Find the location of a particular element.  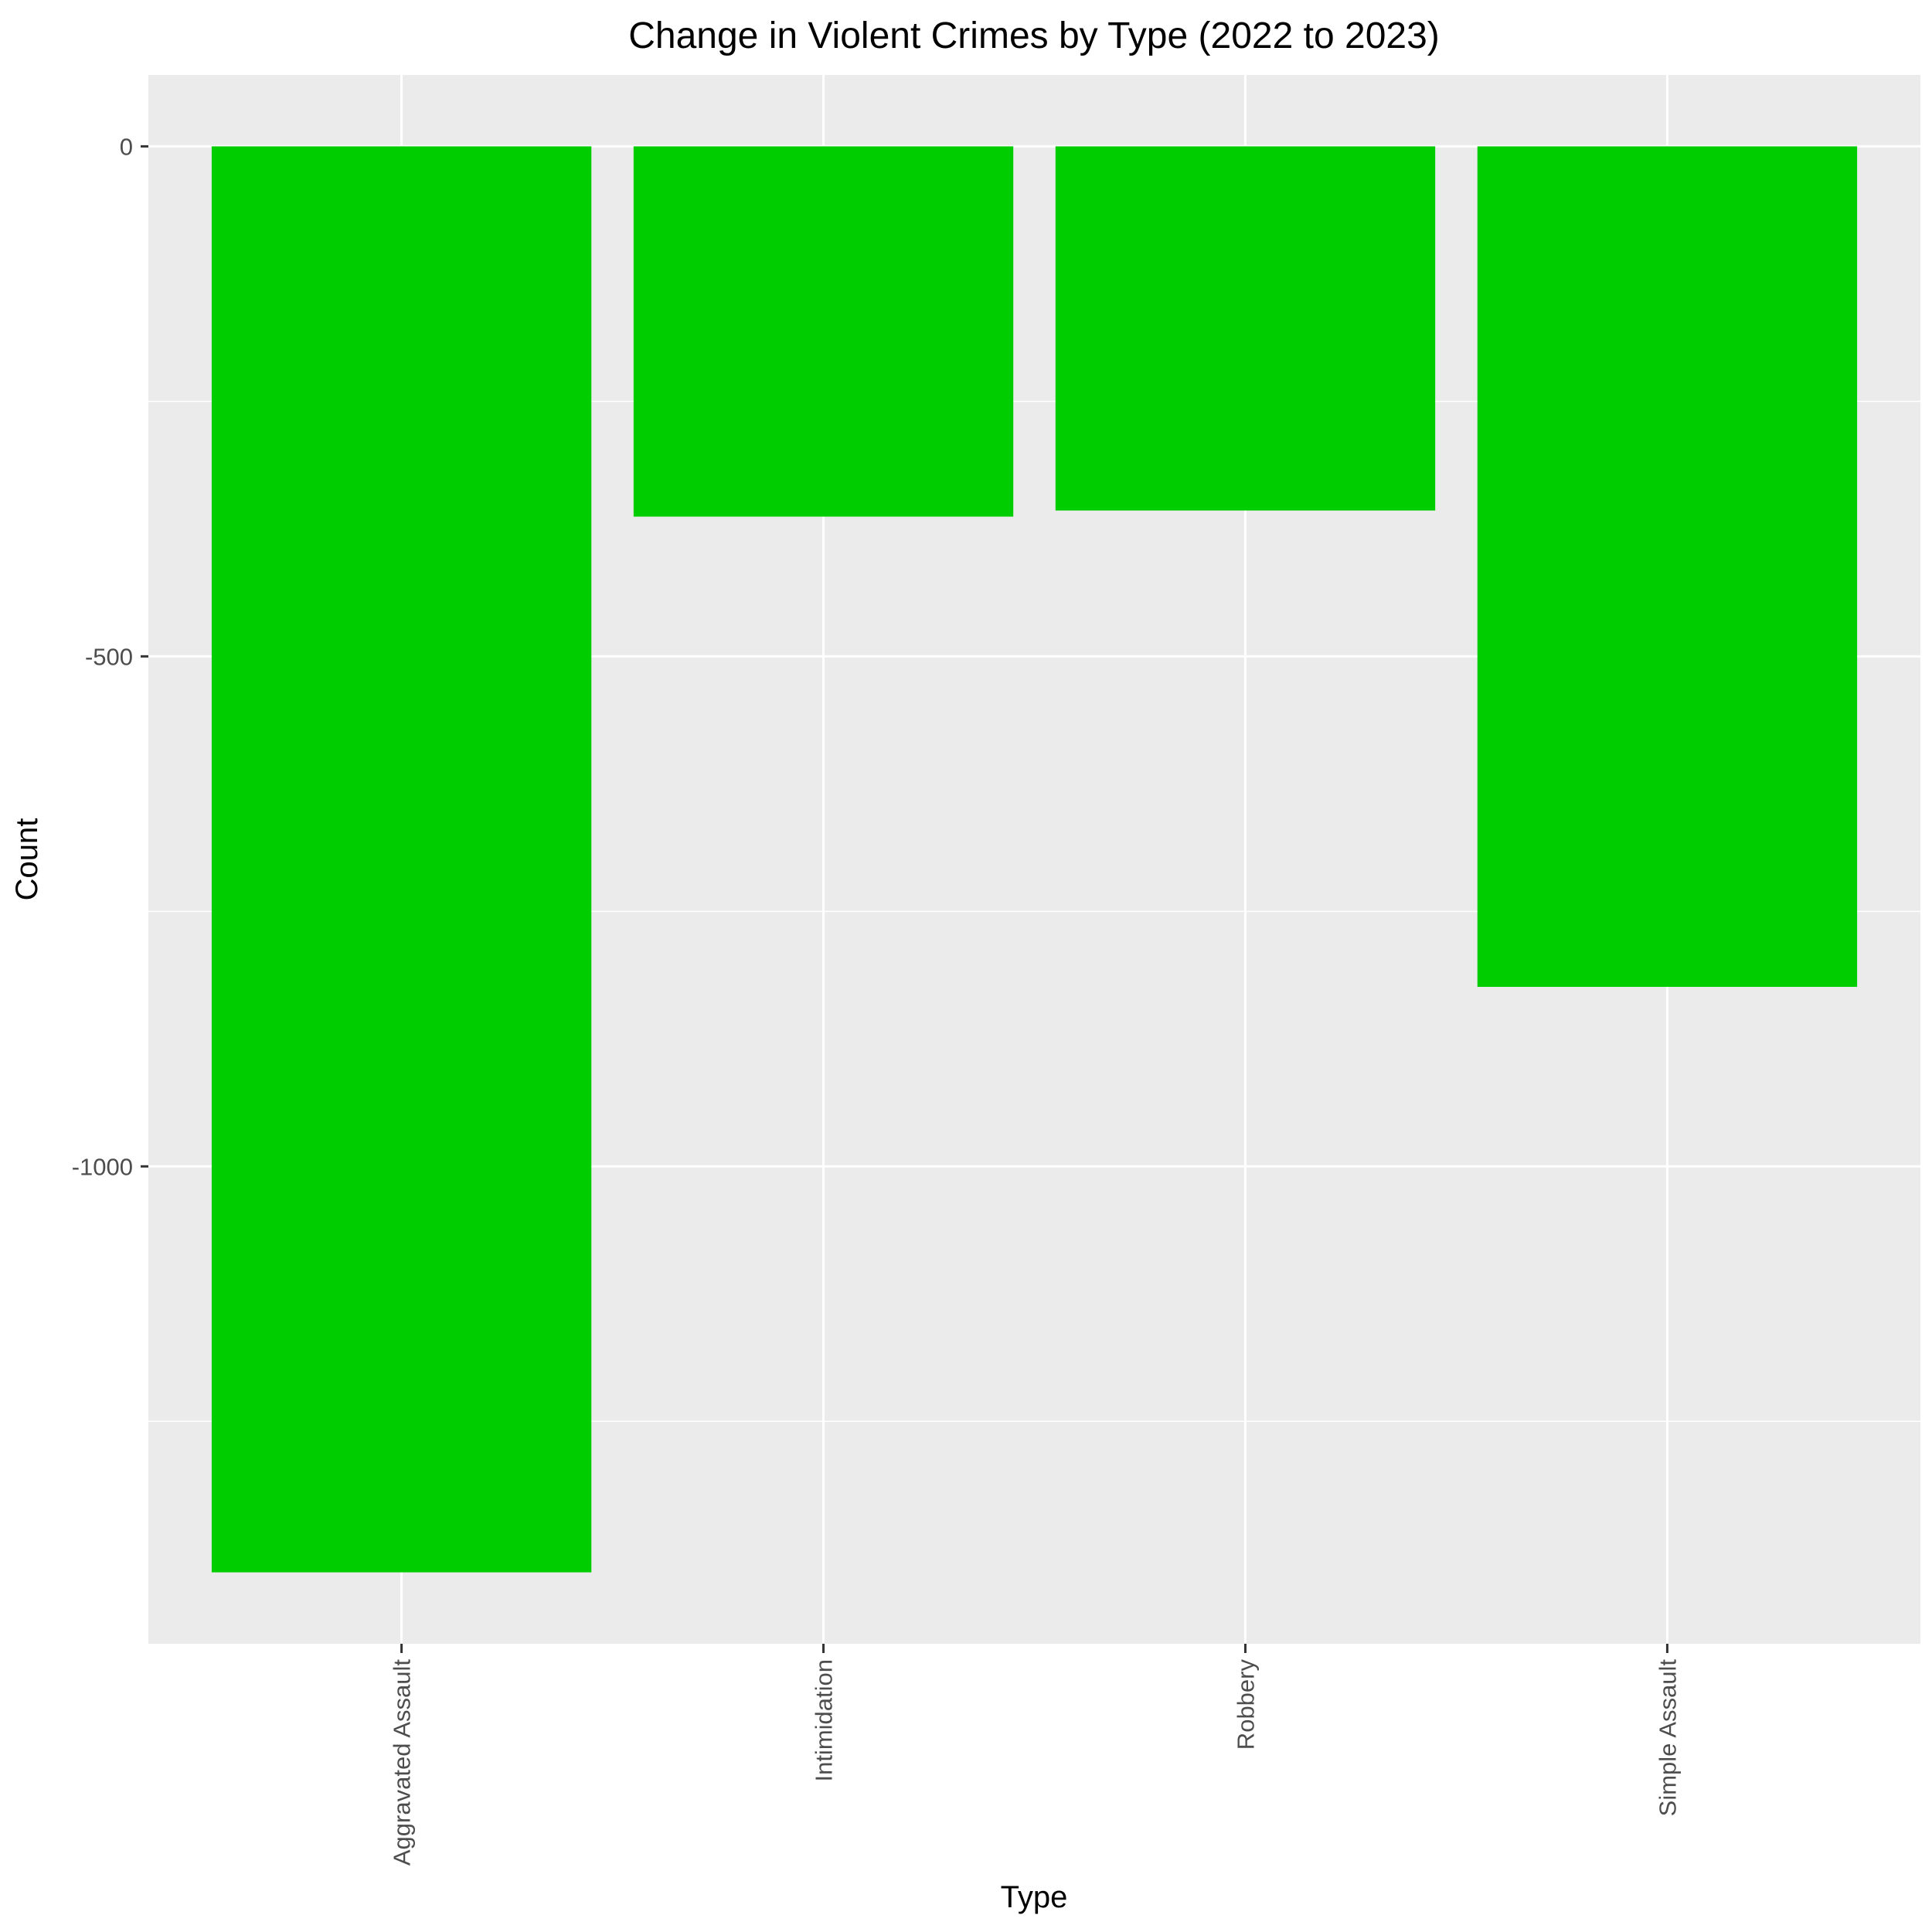

x-tick-label: Simple Assault is located at coordinates (1668, 1738).